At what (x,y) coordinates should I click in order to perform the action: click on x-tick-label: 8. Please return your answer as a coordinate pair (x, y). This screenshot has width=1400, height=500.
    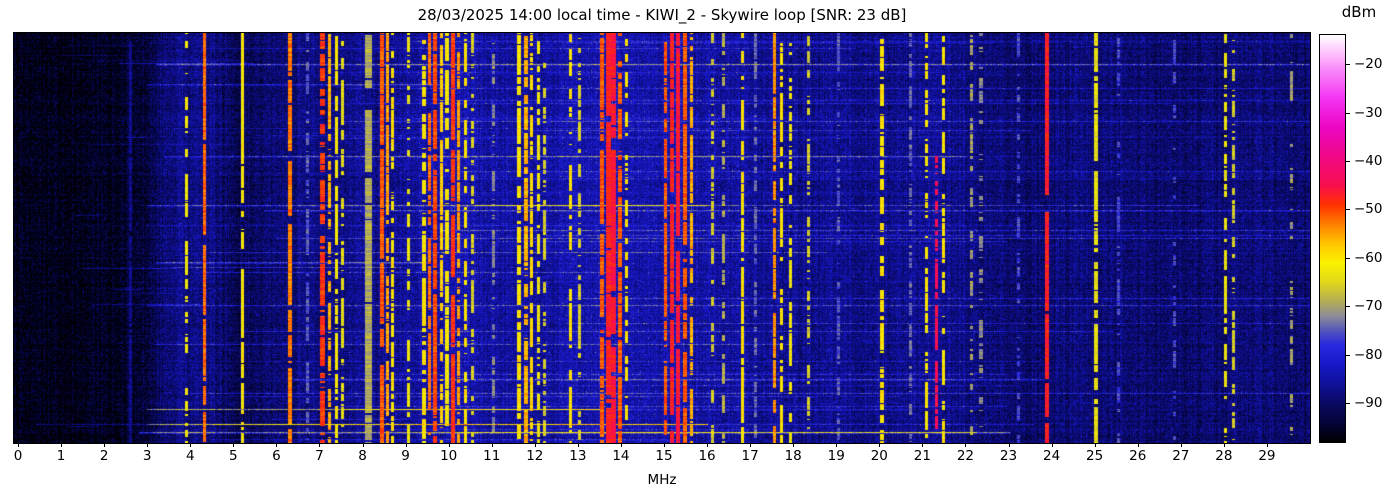
    Looking at the image, I should click on (362, 456).